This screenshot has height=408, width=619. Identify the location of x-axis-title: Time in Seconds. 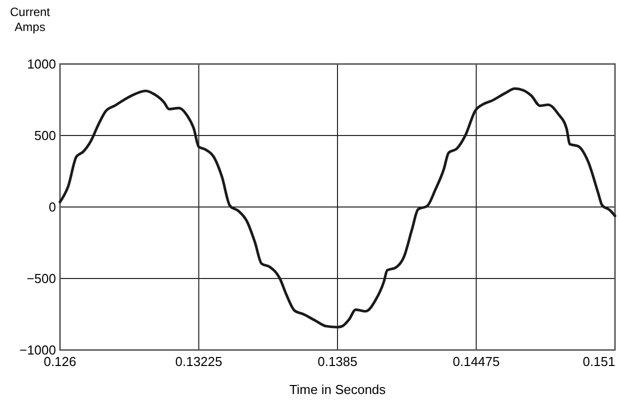
(337, 389).